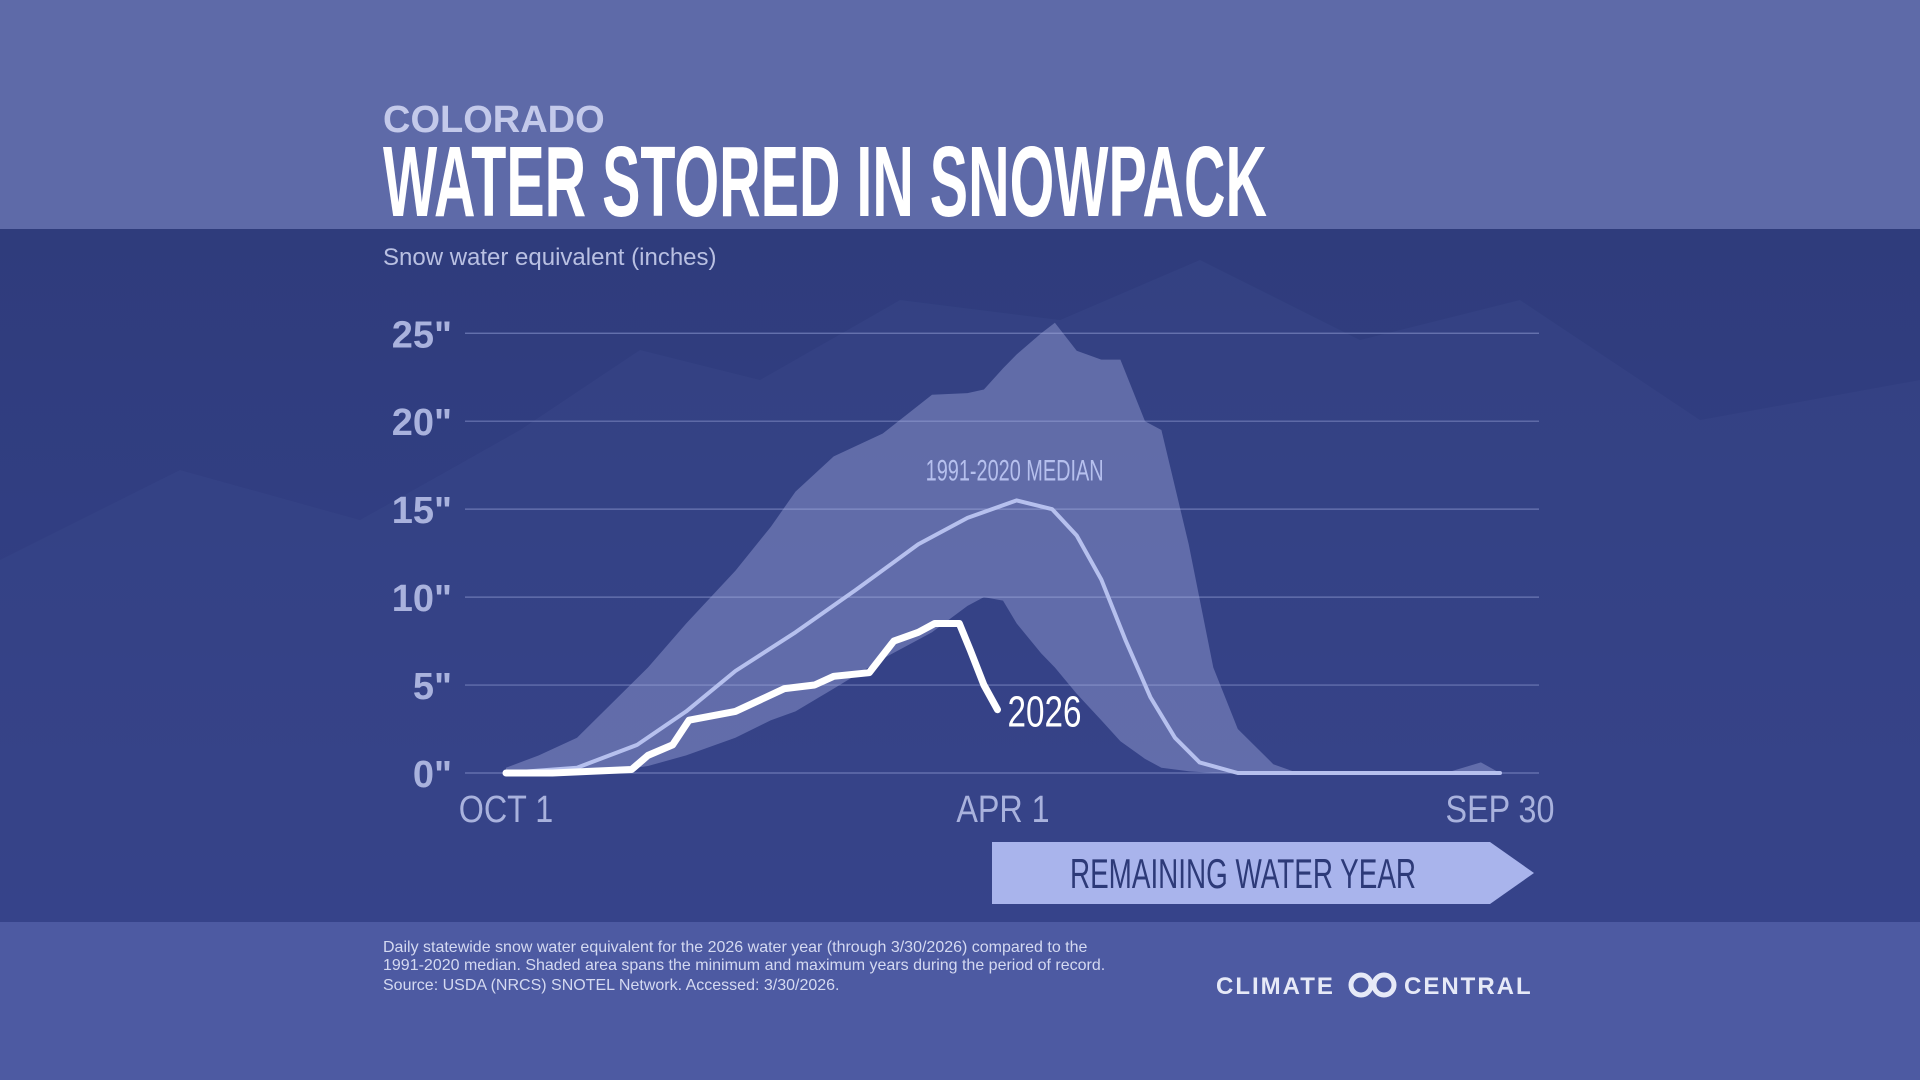 This screenshot has height=1080, width=1920. Describe the element at coordinates (422, 423) in the screenshot. I see `y-tick-label: 20"` at that location.